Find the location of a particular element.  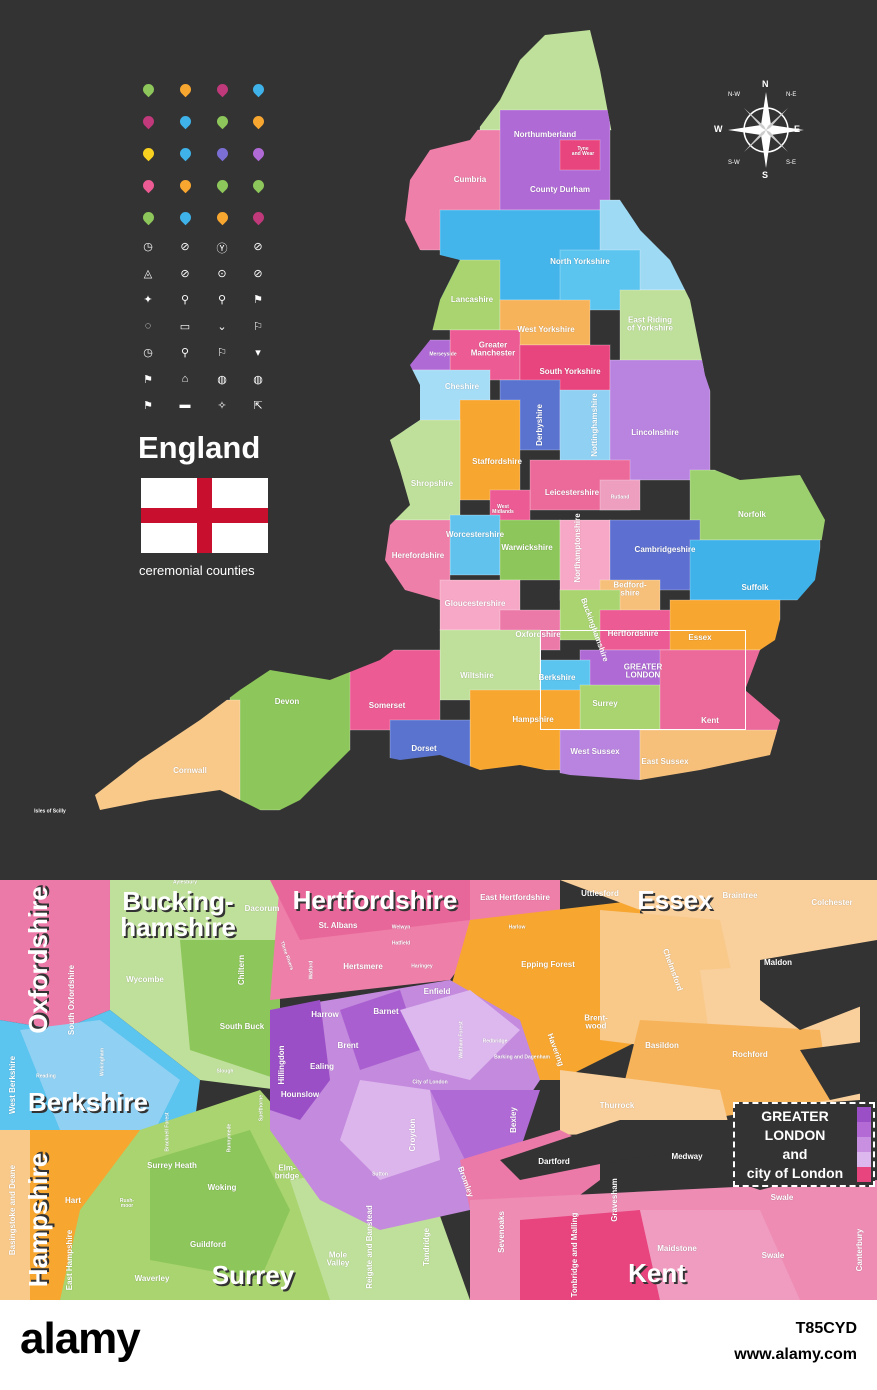

county-label: Cornwall is located at coordinates (190, 770).